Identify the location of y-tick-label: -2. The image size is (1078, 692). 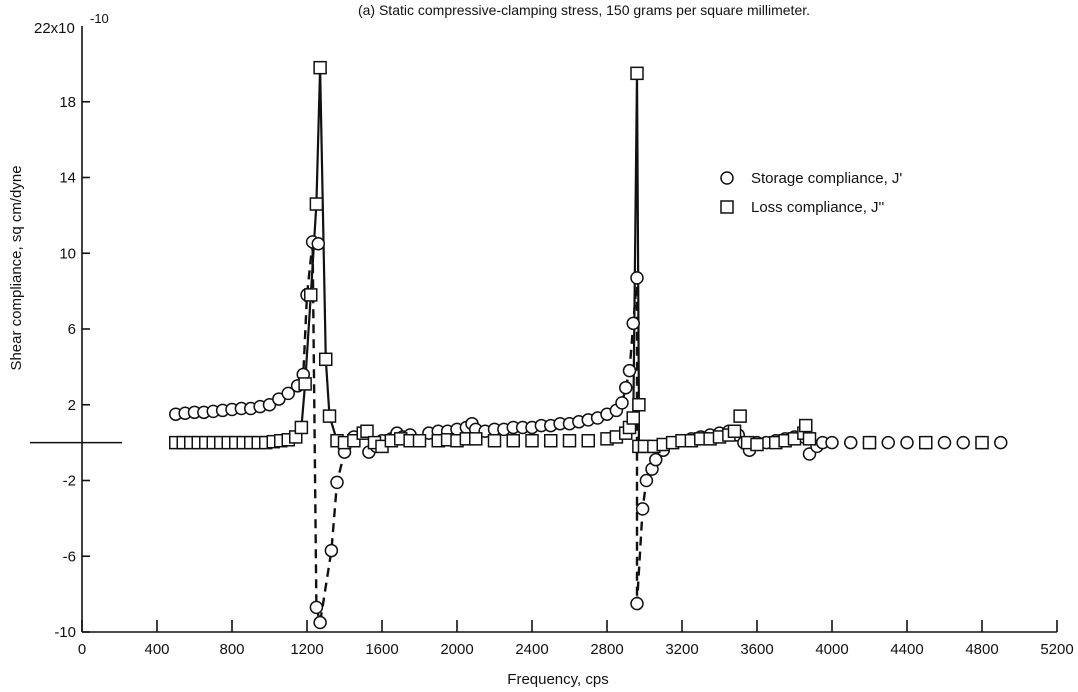
(69, 481).